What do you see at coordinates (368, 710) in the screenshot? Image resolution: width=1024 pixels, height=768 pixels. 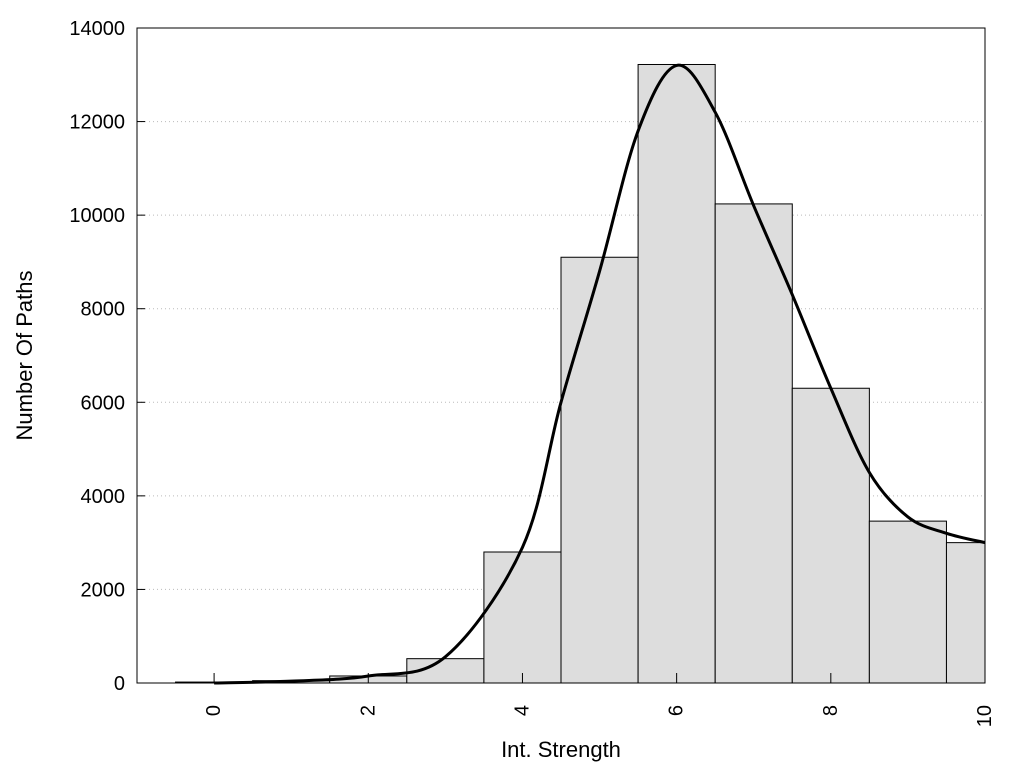 I see `x-tick-label-1: 2` at bounding box center [368, 710].